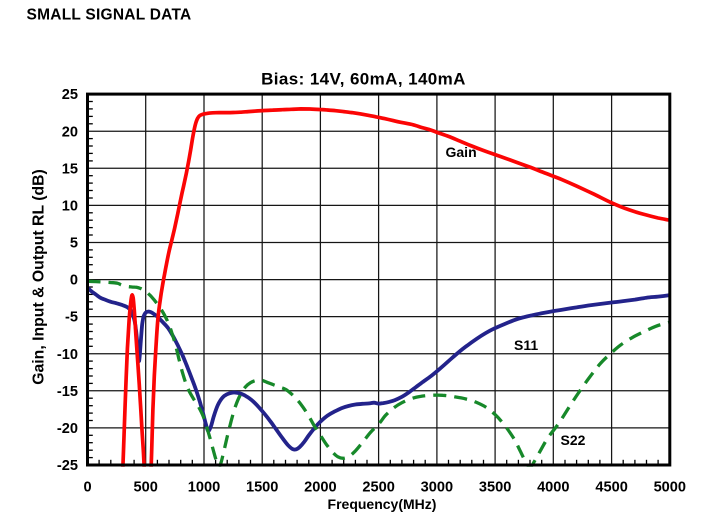  Describe the element at coordinates (109, 14) in the screenshot. I see `svg-text: SMALL SIGNAL DATA` at that location.